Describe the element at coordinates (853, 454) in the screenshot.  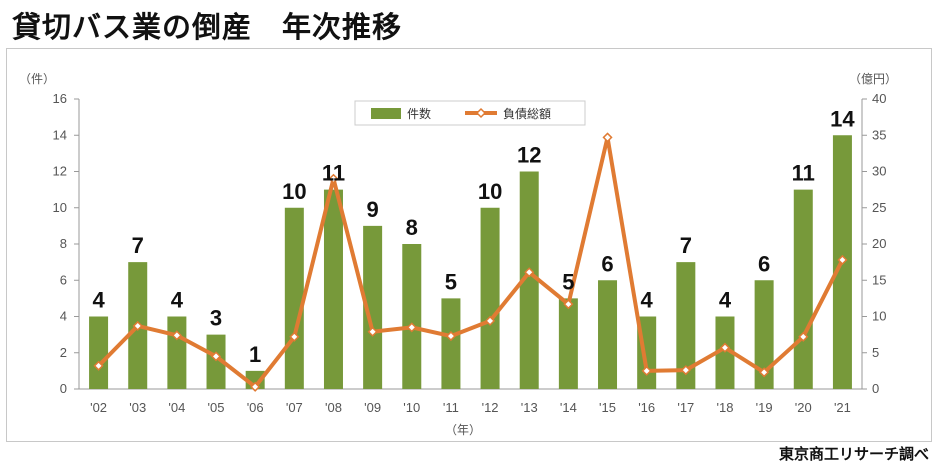
I see `source-credit: 東京商工リサーチ調べ` at that location.